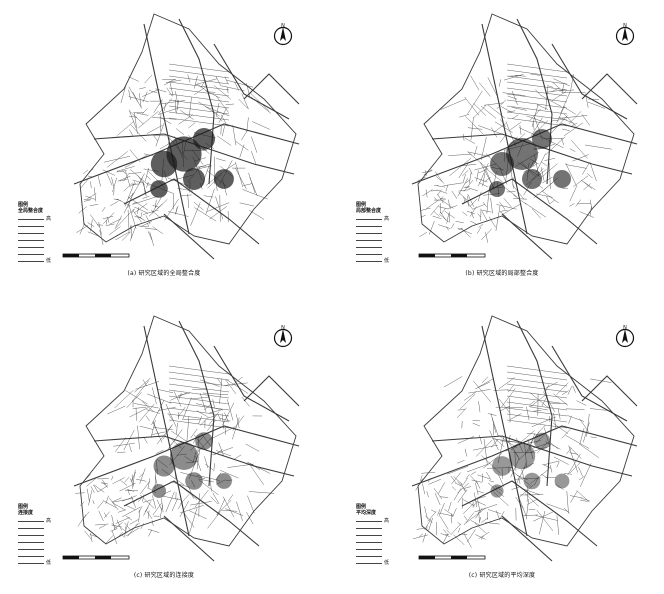 The width and height of the screenshot is (664, 594). I want to click on legend-a: 图例 全局整合度 高 低, so click(43, 233).